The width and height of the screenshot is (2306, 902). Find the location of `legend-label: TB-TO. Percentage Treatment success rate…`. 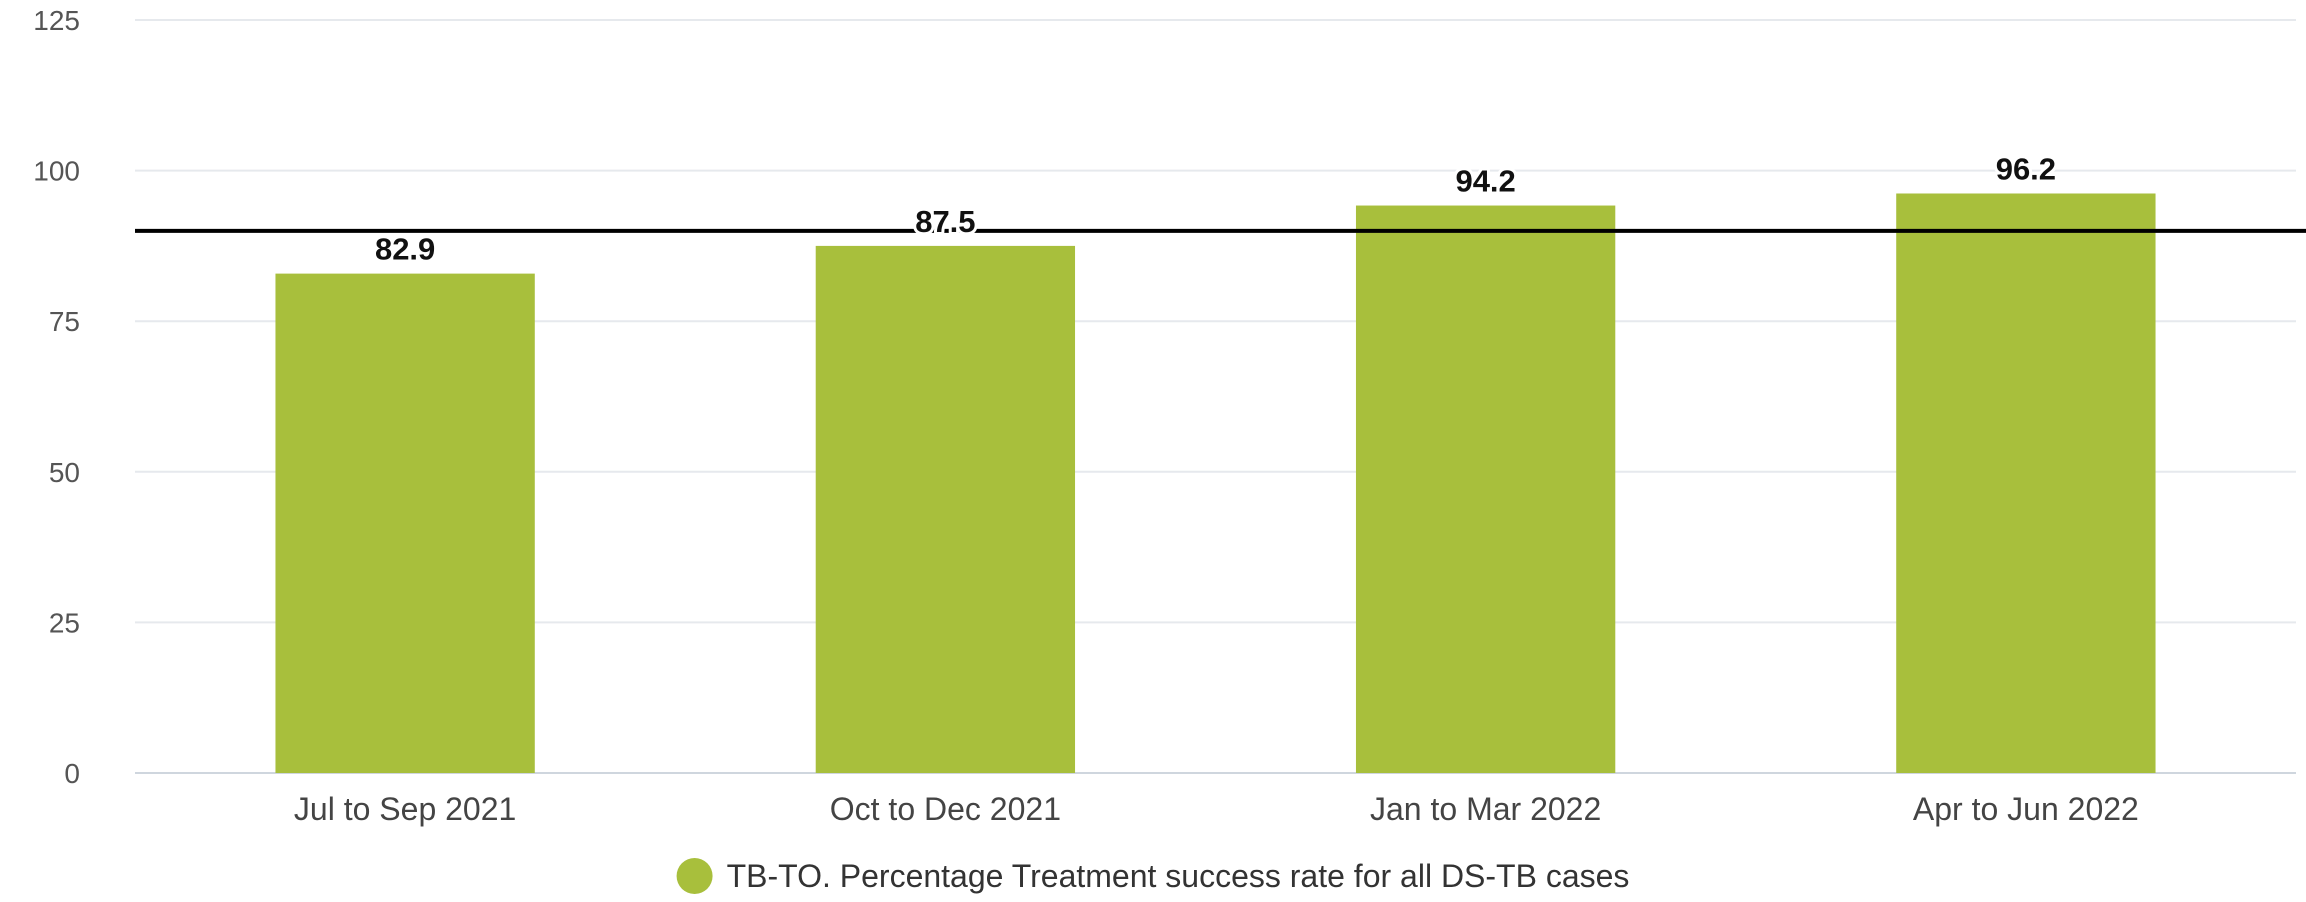

legend-label: TB-TO. Percentage Treatment success rate… is located at coordinates (1178, 876).